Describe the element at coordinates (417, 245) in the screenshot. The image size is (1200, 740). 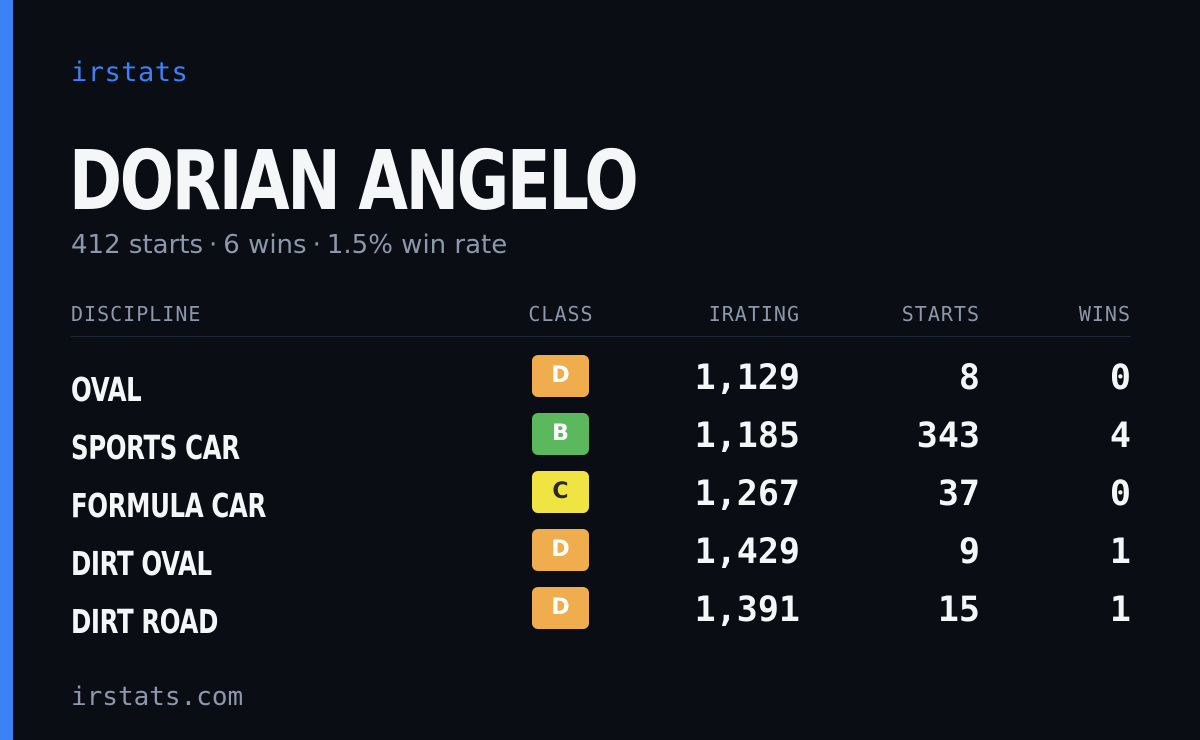
I see `win-rate-summary: 1.5% win rate` at that location.